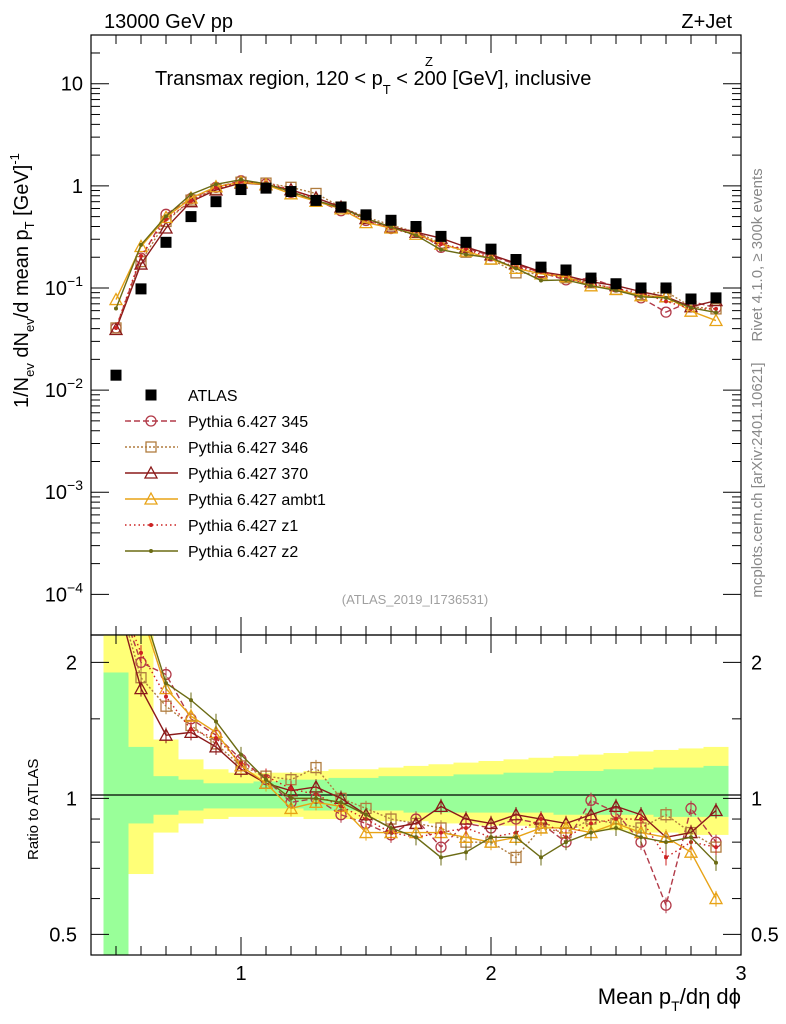 The height and width of the screenshot is (1024, 786). Describe the element at coordinates (72, 85) in the screenshot. I see `y-tick-label: 10` at that location.